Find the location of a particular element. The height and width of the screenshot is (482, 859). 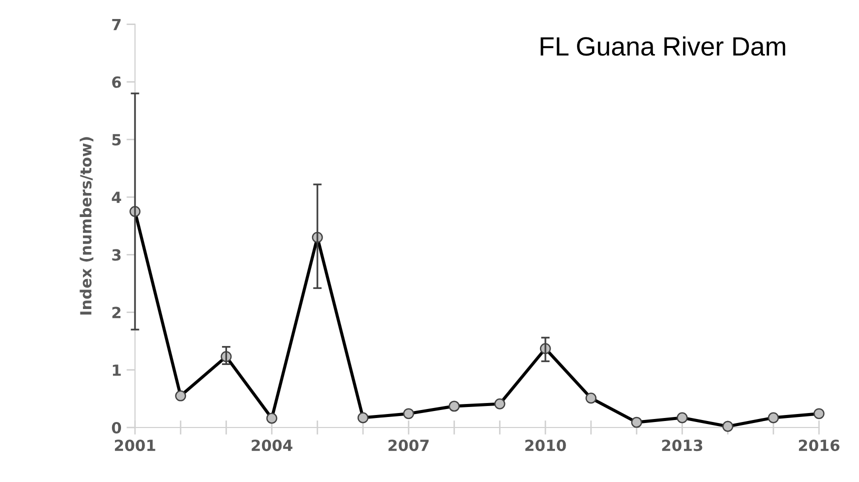

y-tick-label: 3 is located at coordinates (116, 255).